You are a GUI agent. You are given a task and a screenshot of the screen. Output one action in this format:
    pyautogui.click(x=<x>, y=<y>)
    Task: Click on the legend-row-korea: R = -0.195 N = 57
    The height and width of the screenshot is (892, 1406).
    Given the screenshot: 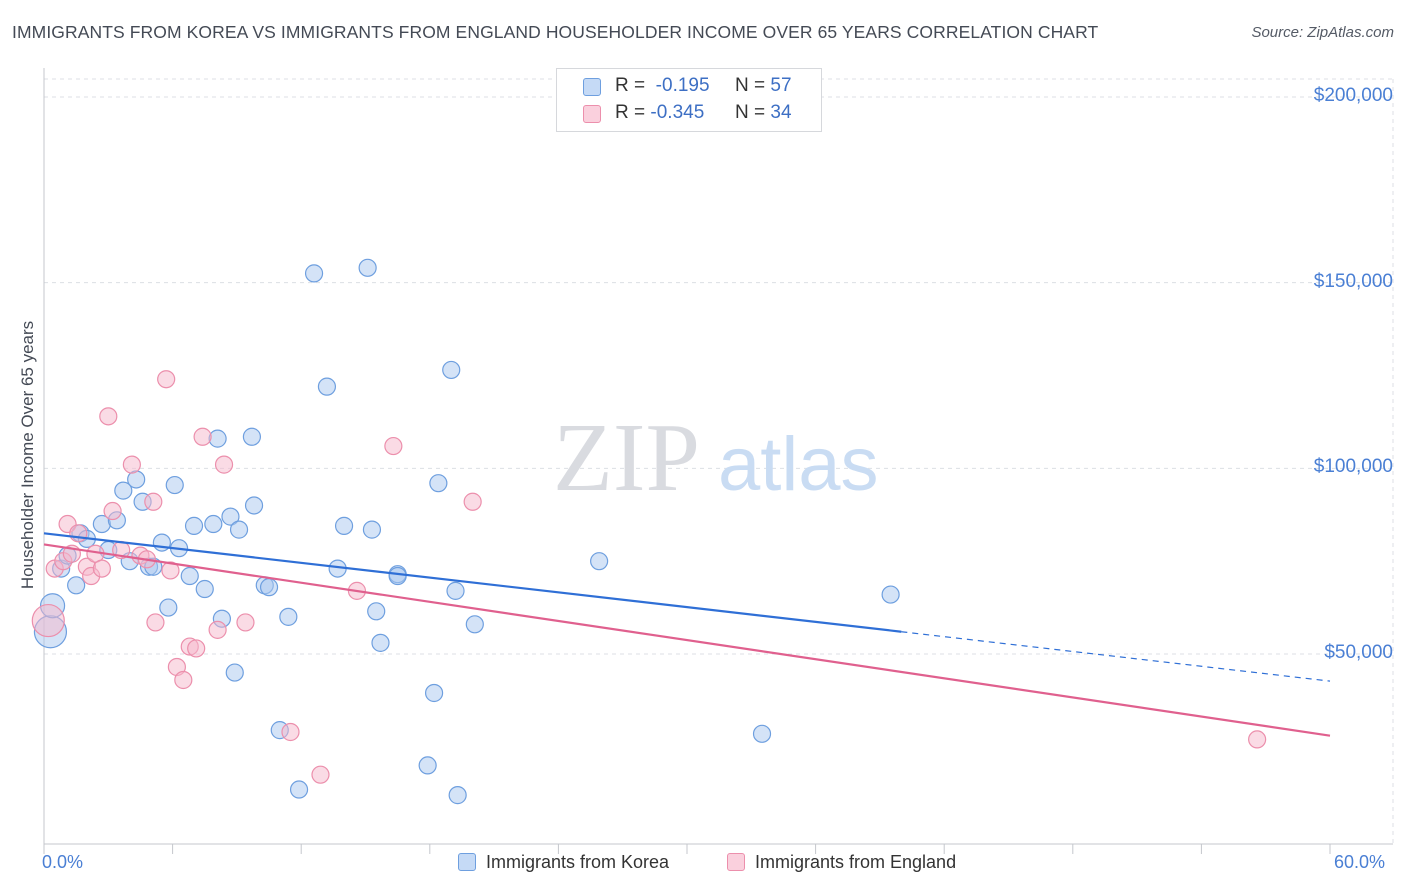 What is the action you would take?
    pyautogui.click(x=689, y=87)
    